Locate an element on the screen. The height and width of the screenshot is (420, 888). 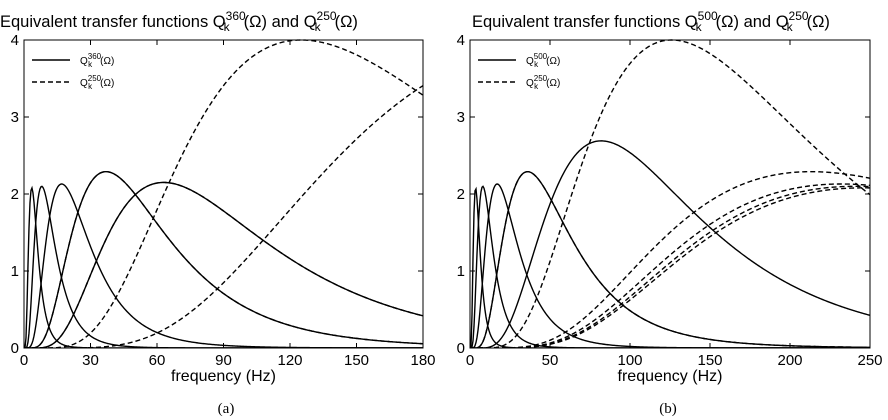
x-tick-label: 60 is located at coordinates (157, 360).